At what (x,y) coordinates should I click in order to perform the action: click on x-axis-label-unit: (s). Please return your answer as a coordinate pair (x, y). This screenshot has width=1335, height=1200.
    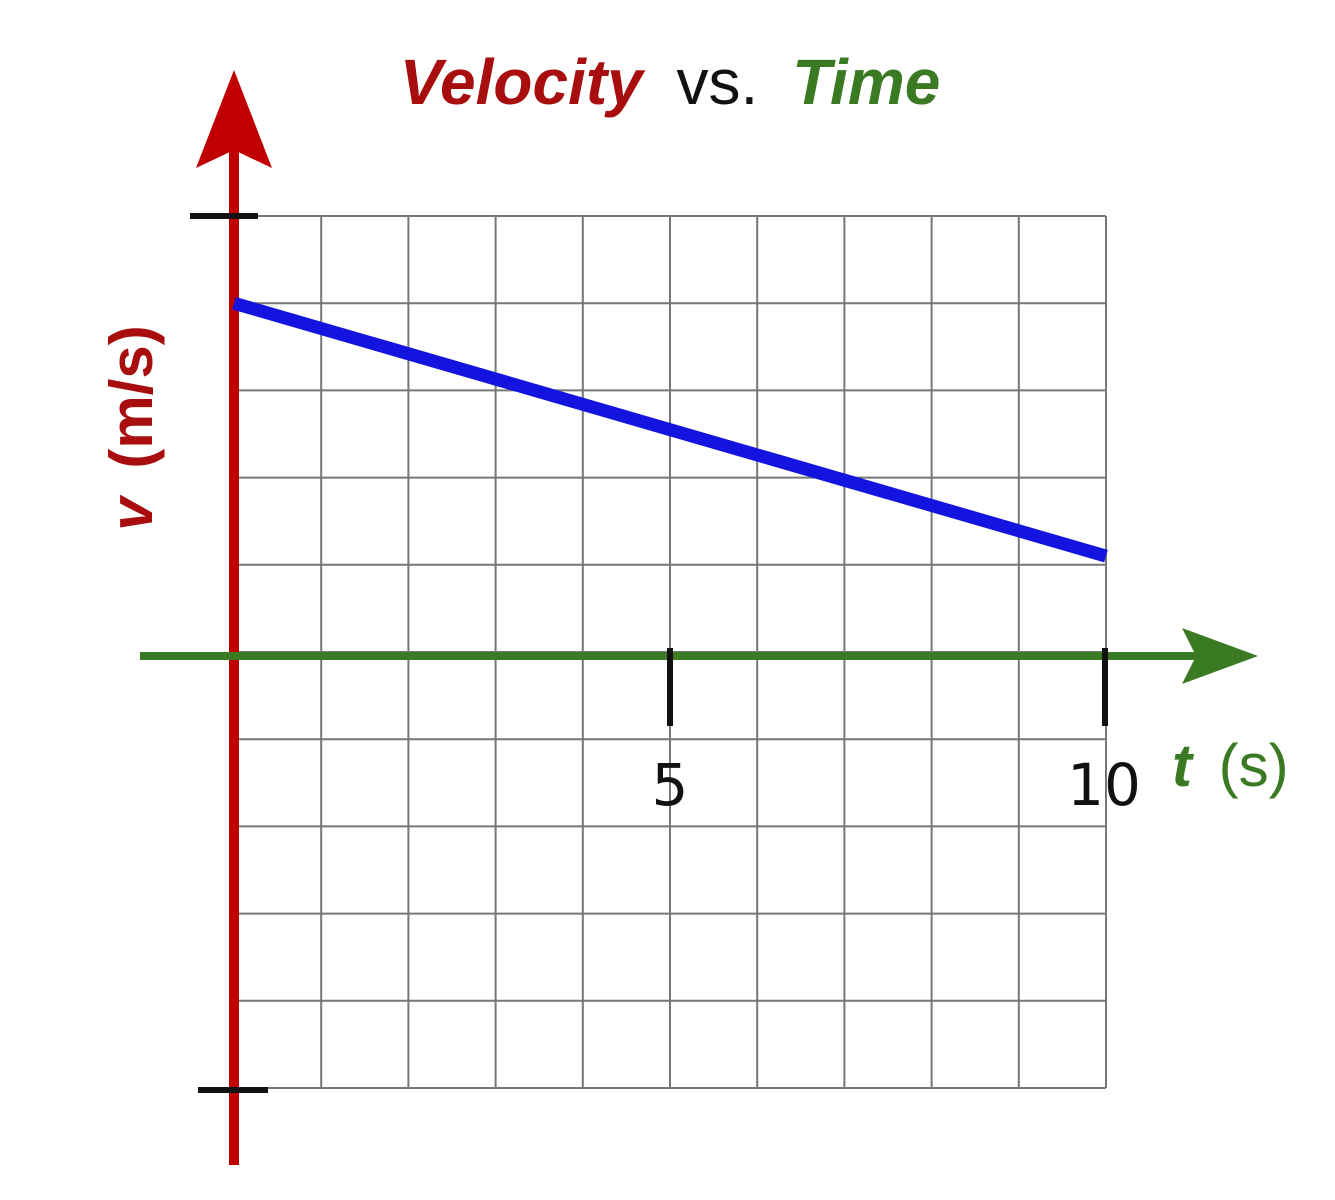
    Looking at the image, I should click on (1254, 765).